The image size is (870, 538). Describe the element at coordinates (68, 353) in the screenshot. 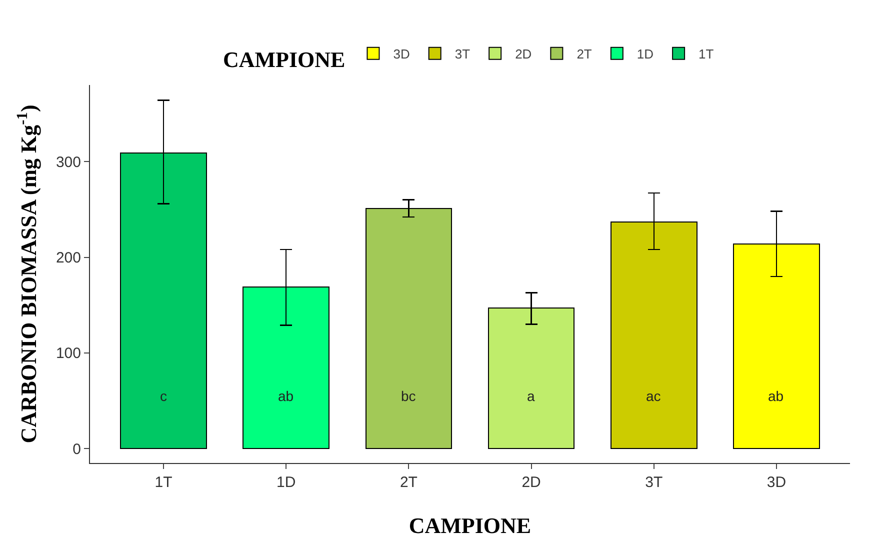

I see `y-tick-label: 100` at that location.